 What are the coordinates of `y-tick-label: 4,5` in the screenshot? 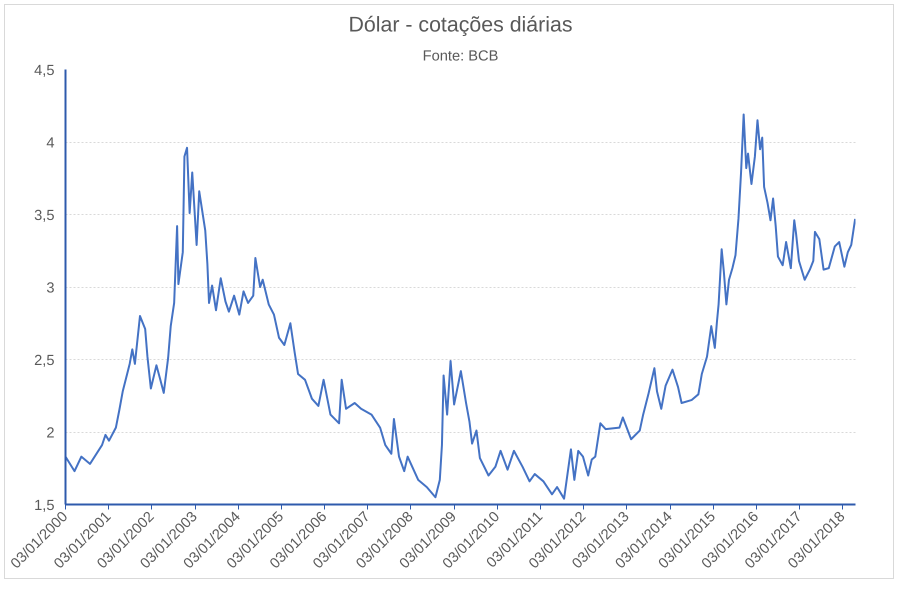 It's located at (44, 71).